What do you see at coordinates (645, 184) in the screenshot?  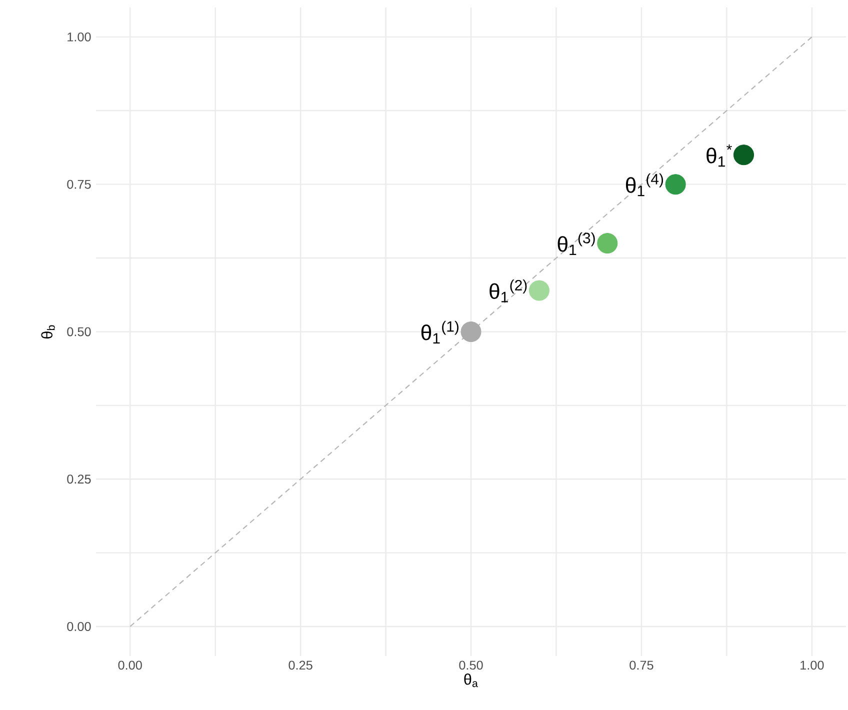 I see `annotation: θ$_{1}$(4)` at bounding box center [645, 184].